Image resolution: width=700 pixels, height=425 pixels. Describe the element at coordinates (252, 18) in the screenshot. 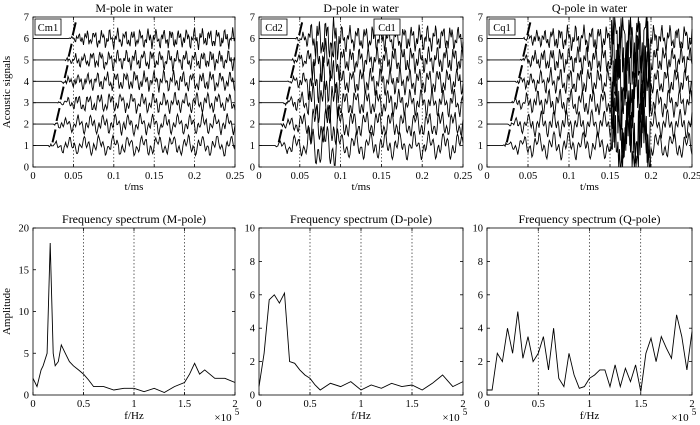

I see `y-tick-label: 7` at that location.